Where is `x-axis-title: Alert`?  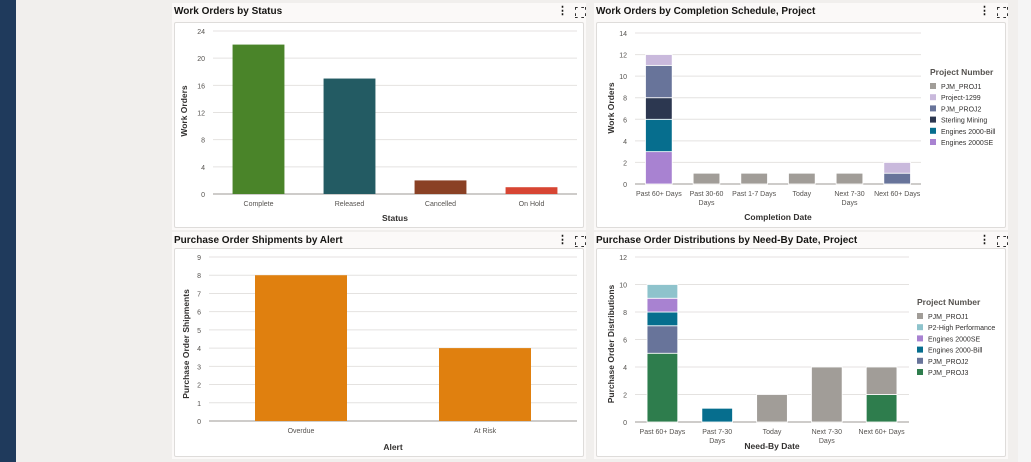 x-axis-title: Alert is located at coordinates (393, 447).